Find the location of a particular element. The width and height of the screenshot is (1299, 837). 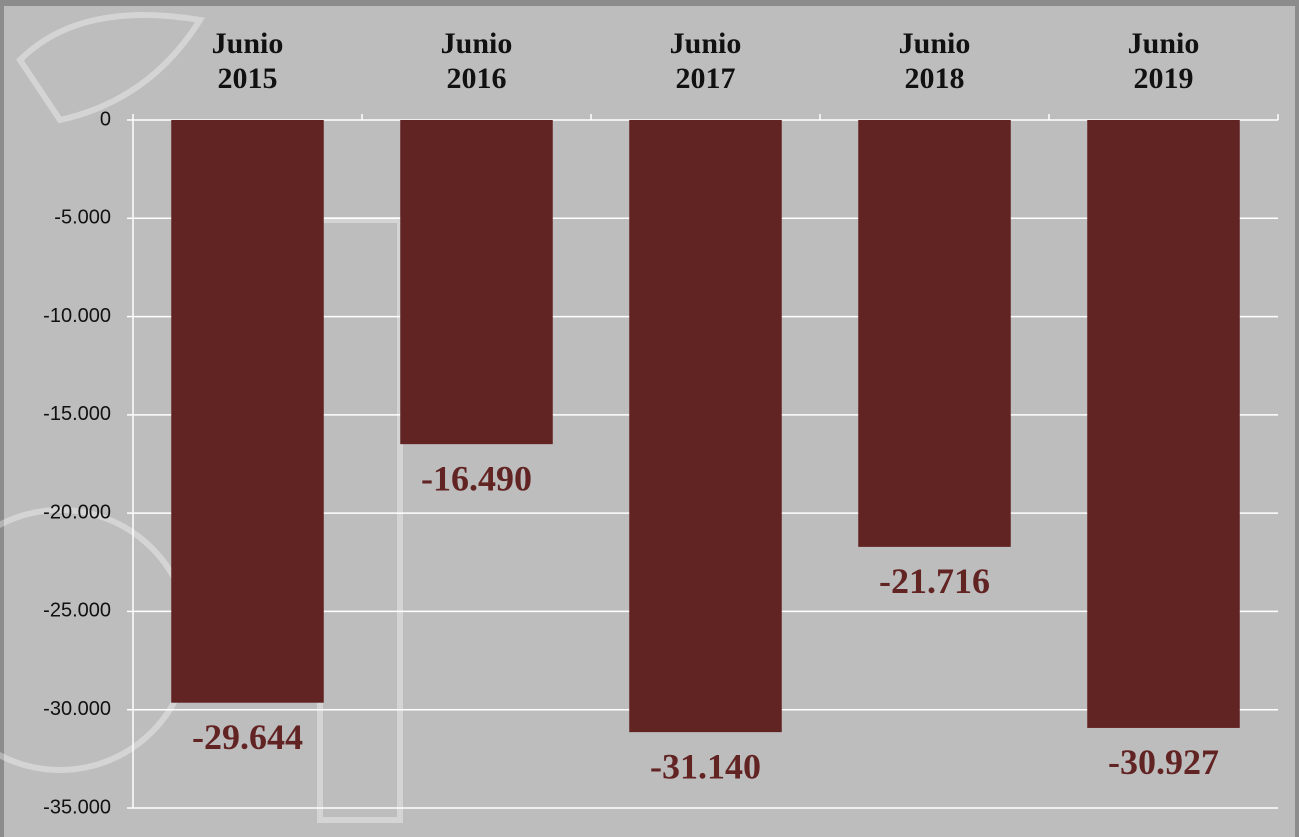

y-tick-label: -15.000 is located at coordinates (77, 414).